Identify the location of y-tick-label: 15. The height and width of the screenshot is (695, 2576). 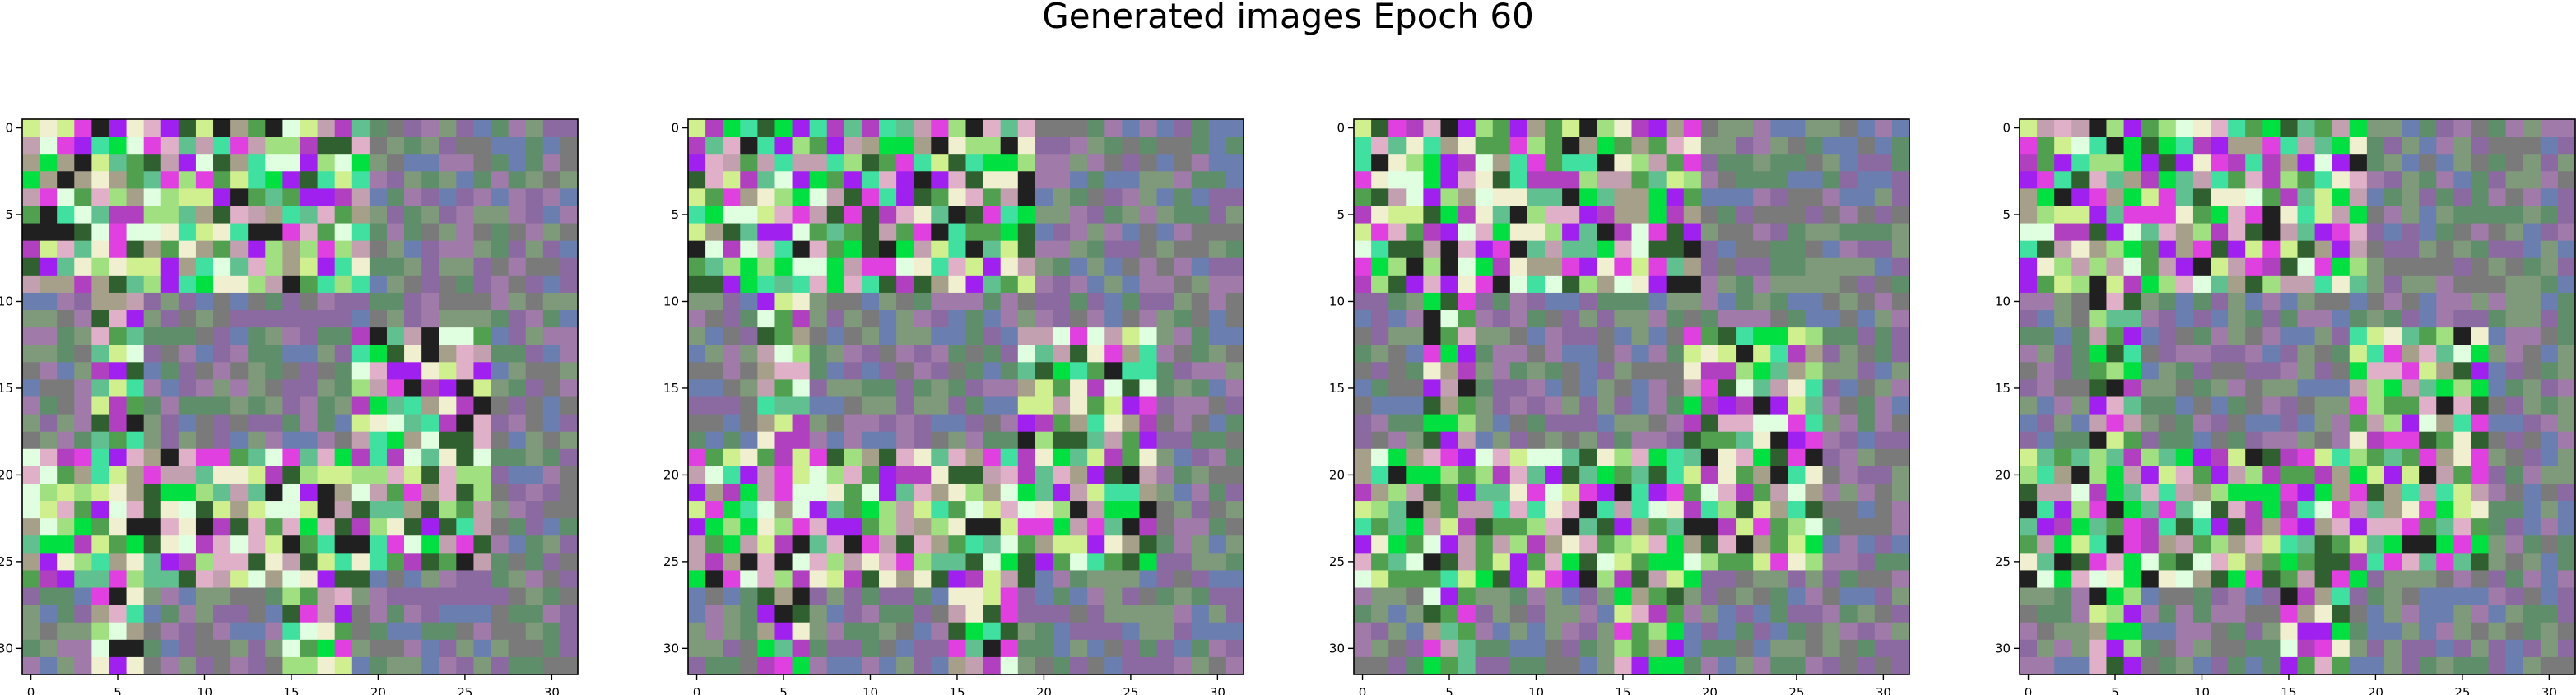
(2003, 388).